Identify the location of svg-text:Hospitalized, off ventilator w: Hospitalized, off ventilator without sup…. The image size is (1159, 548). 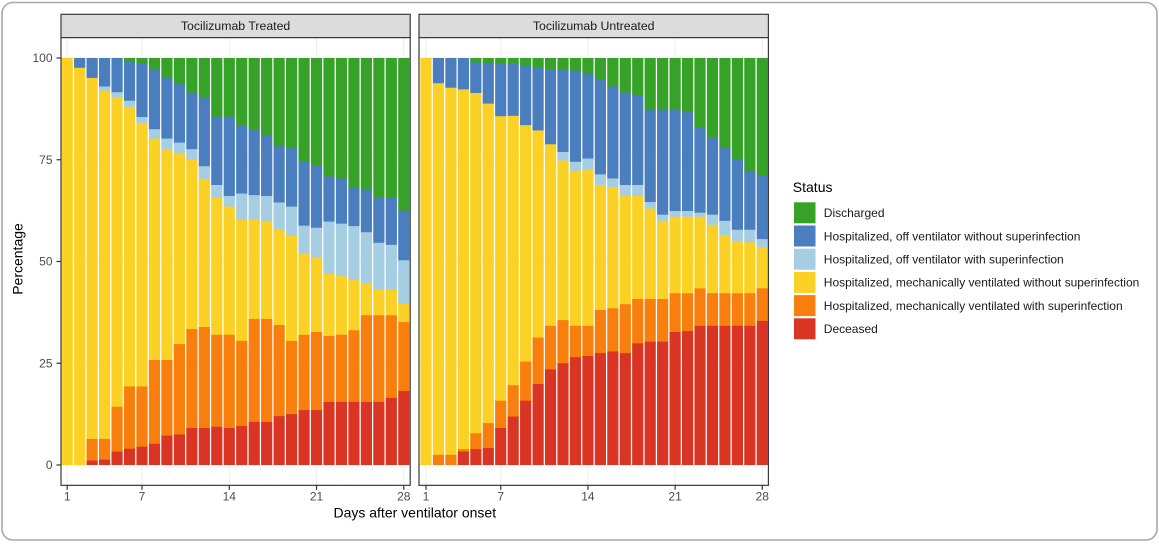
(952, 236).